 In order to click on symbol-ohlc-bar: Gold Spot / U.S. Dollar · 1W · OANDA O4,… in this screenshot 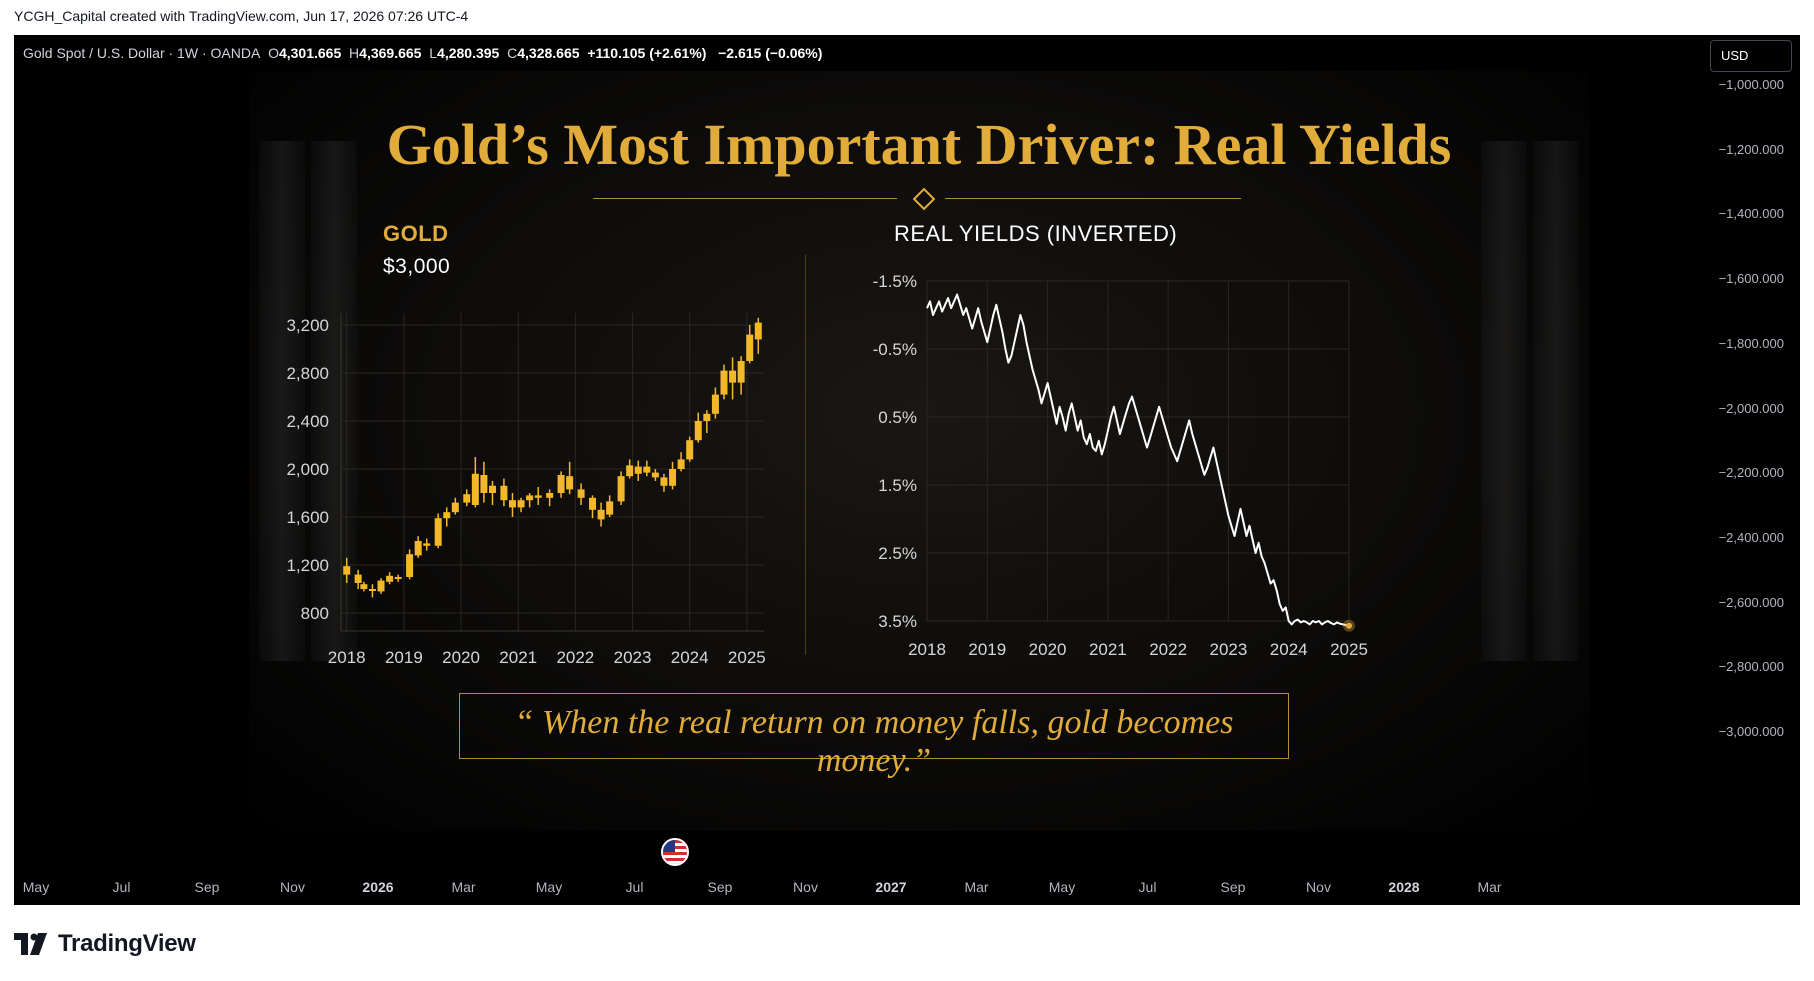, I will do `click(422, 53)`.